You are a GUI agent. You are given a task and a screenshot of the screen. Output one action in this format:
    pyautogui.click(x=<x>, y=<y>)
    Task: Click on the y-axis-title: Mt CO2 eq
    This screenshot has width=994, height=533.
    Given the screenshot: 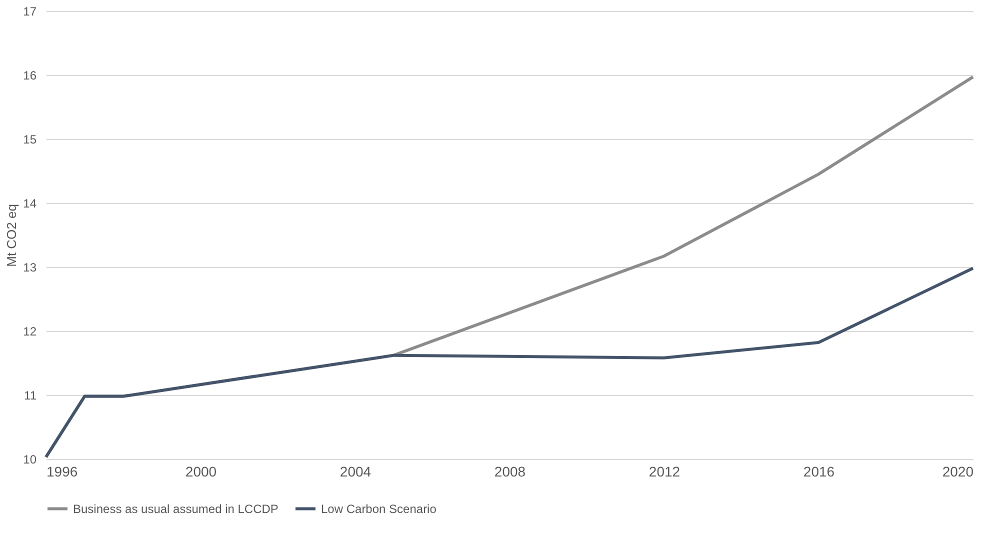 What is the action you would take?
    pyautogui.click(x=12, y=235)
    